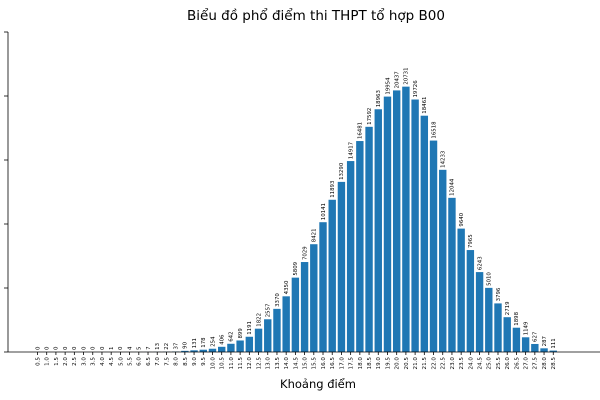 Image resolution: width=600 pixels, height=400 pixels. I want to click on x-tick-label-16.5: 16.5, so click(333, 363).